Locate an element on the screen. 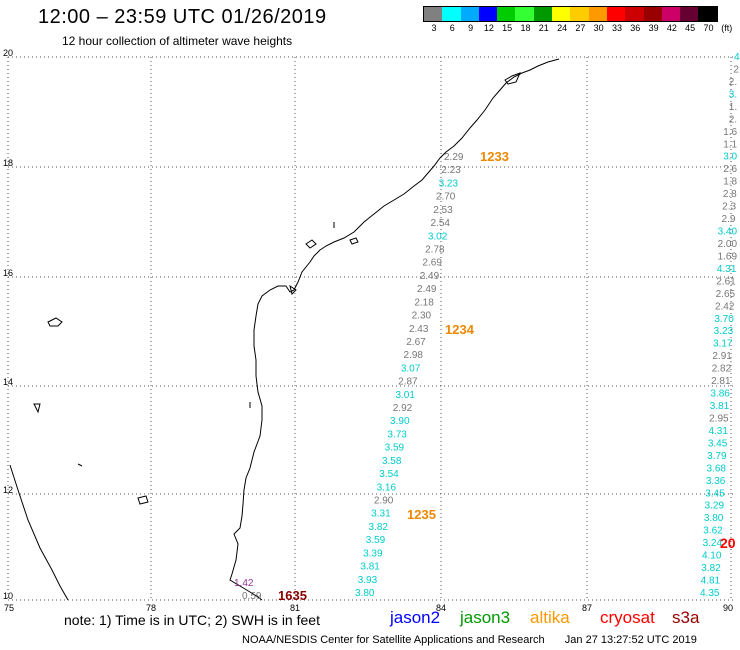  color-scale-labels: 3 6 9 12 15 18 21 24 27 30 33 36 39 42 45 70 (ft) is located at coordinates (581, 29).